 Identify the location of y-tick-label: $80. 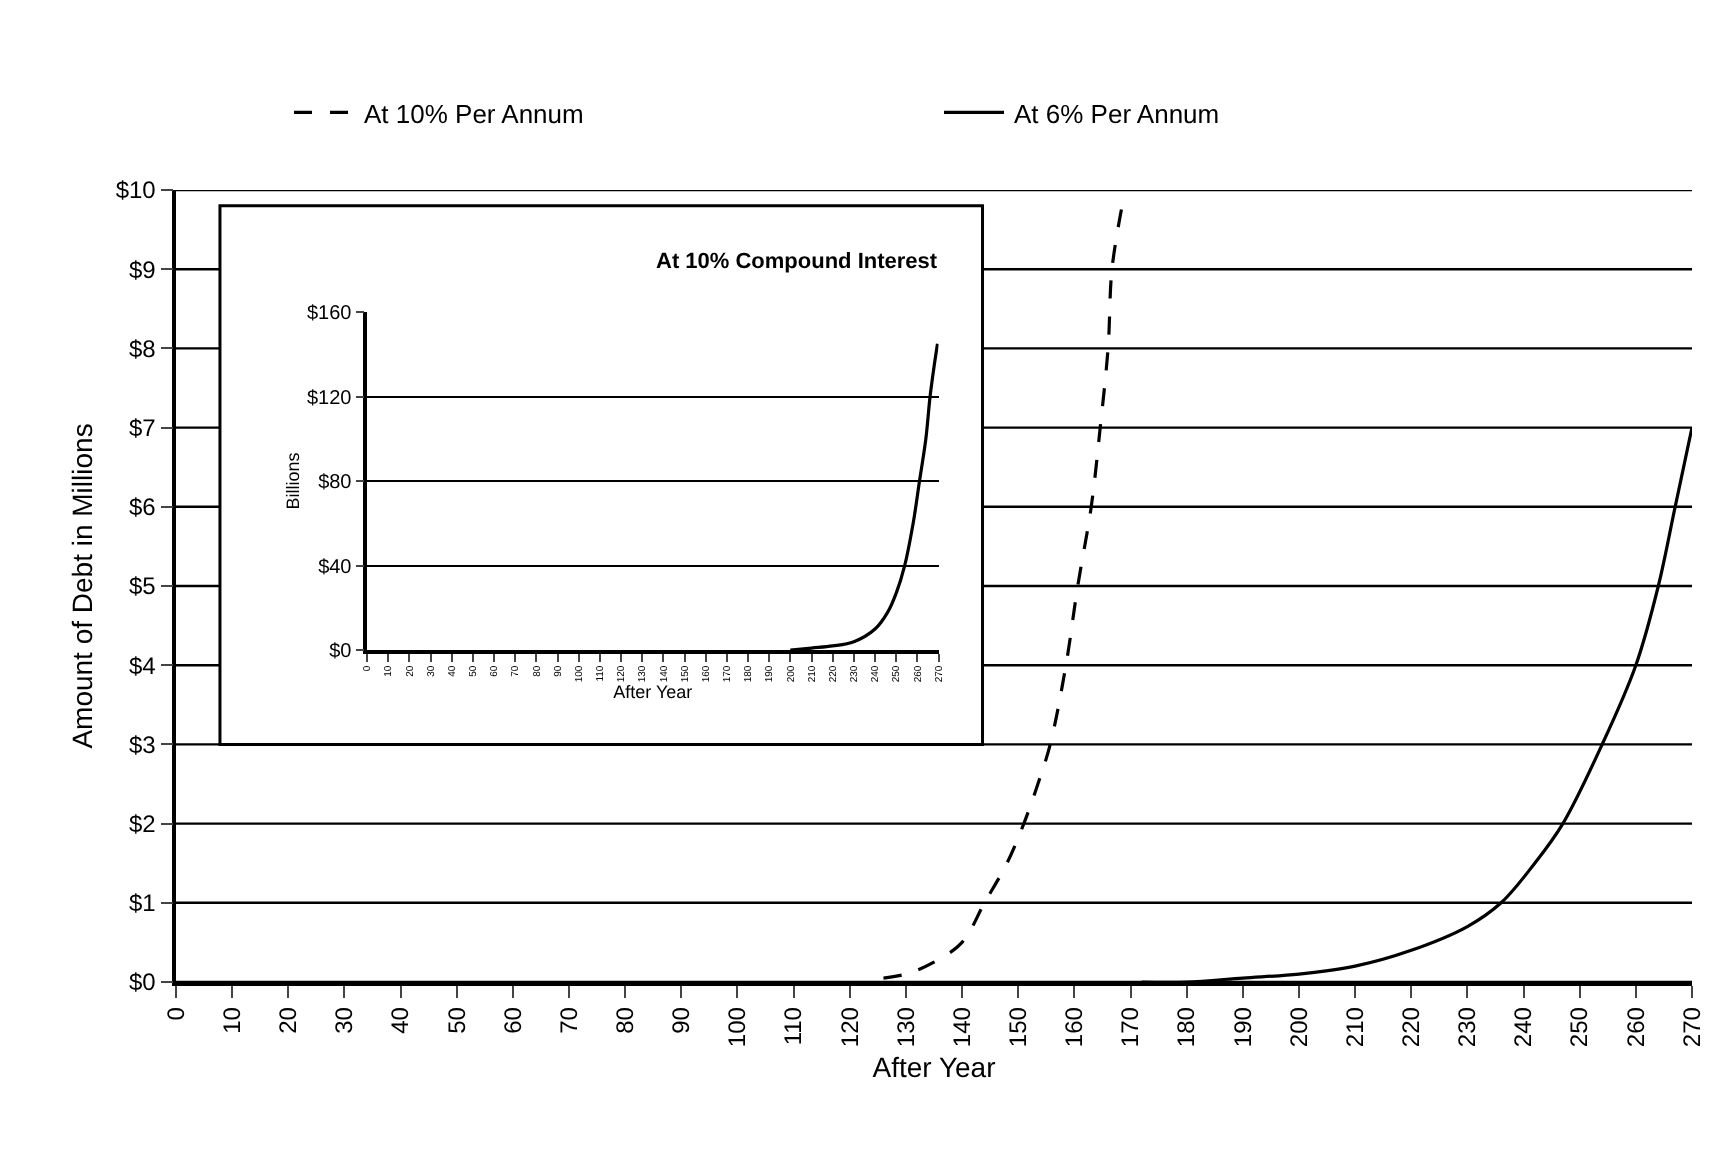
(335, 483).